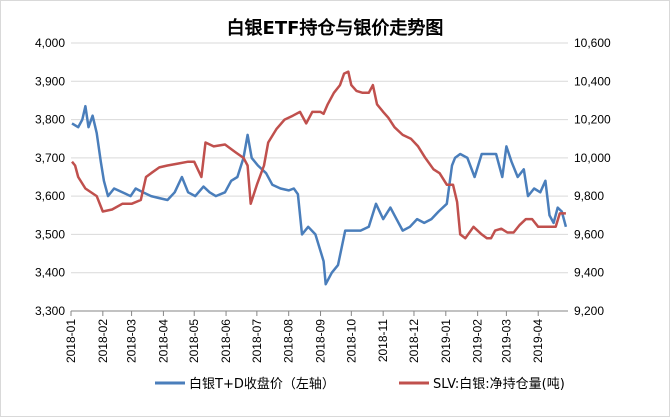 The width and height of the screenshot is (670, 417). I want to click on right-tick-label: 10,000, so click(592, 158).